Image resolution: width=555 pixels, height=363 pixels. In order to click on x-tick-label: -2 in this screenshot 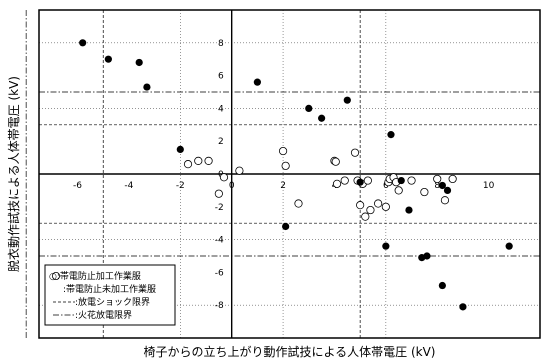, I will do `click(180, 186)`.